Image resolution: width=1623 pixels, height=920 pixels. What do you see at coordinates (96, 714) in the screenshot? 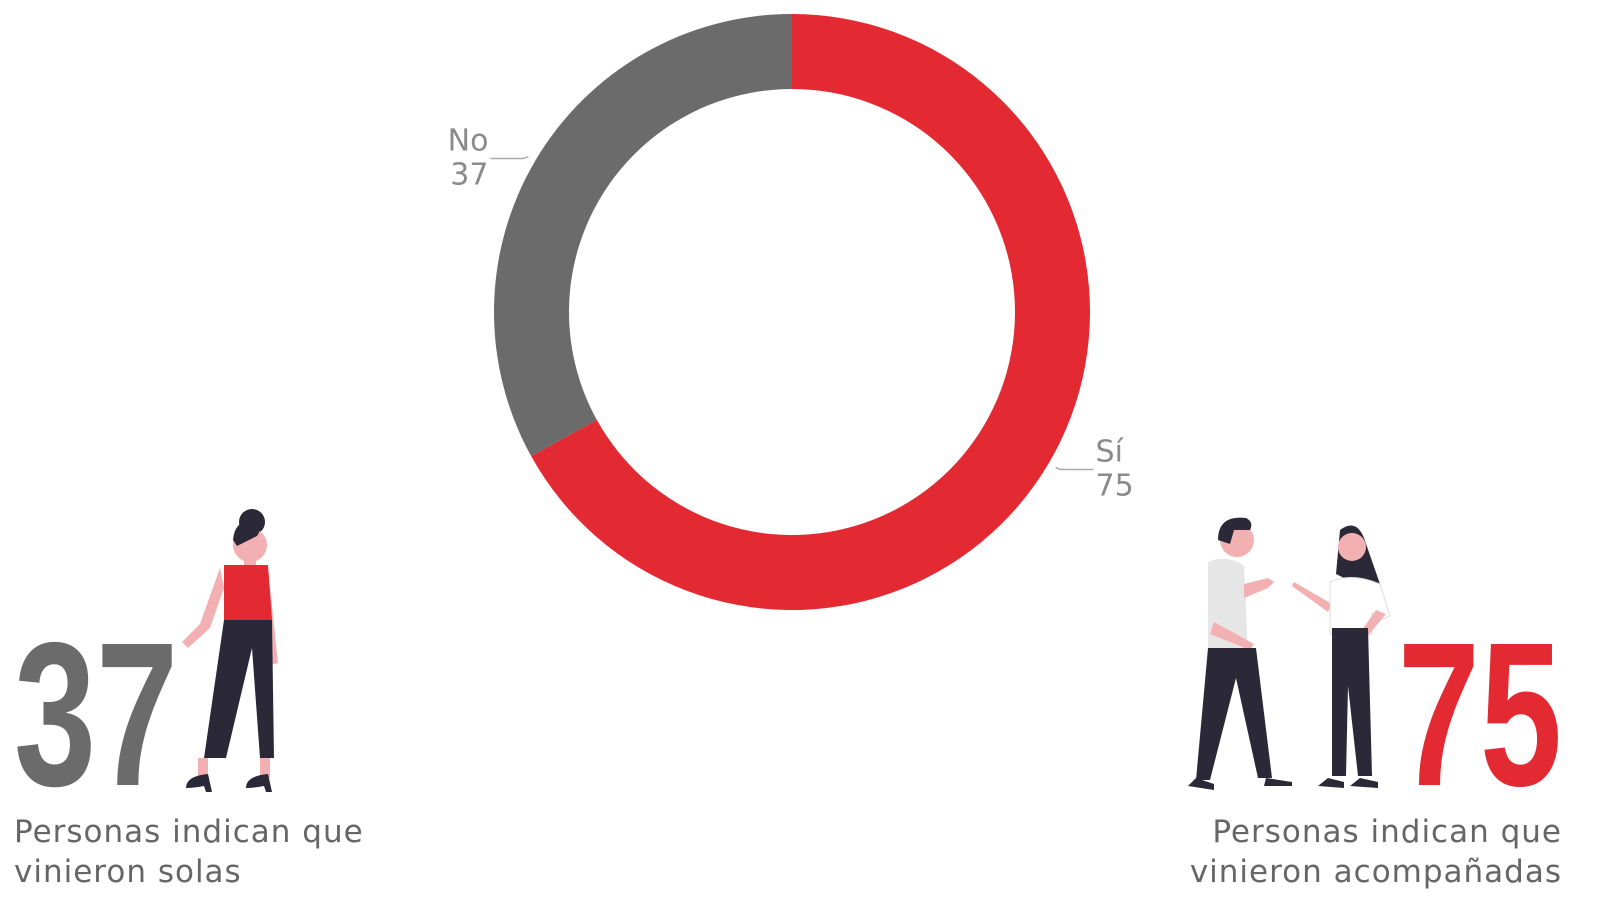
I see `big-number: 37` at bounding box center [96, 714].